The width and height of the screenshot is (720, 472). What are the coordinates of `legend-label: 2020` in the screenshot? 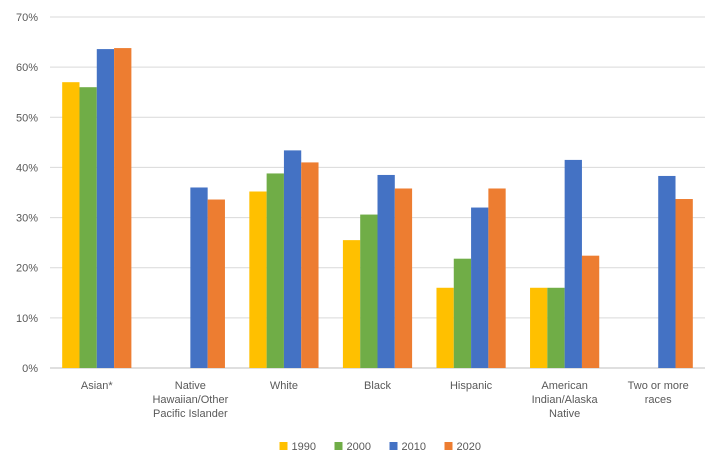 It's located at (469, 447).